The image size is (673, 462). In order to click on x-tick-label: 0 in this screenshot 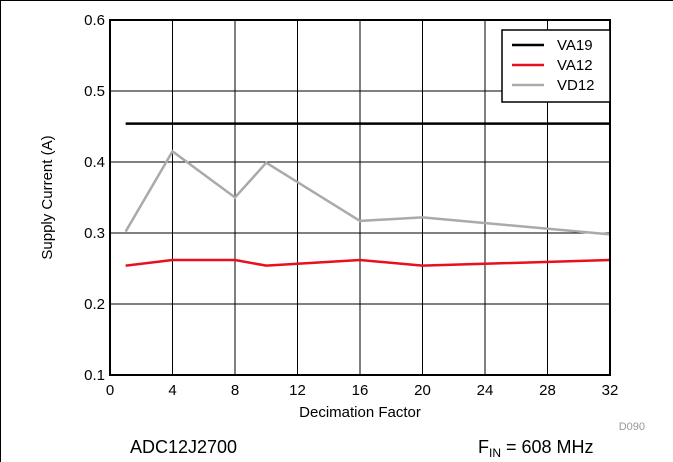, I will do `click(110, 390)`.